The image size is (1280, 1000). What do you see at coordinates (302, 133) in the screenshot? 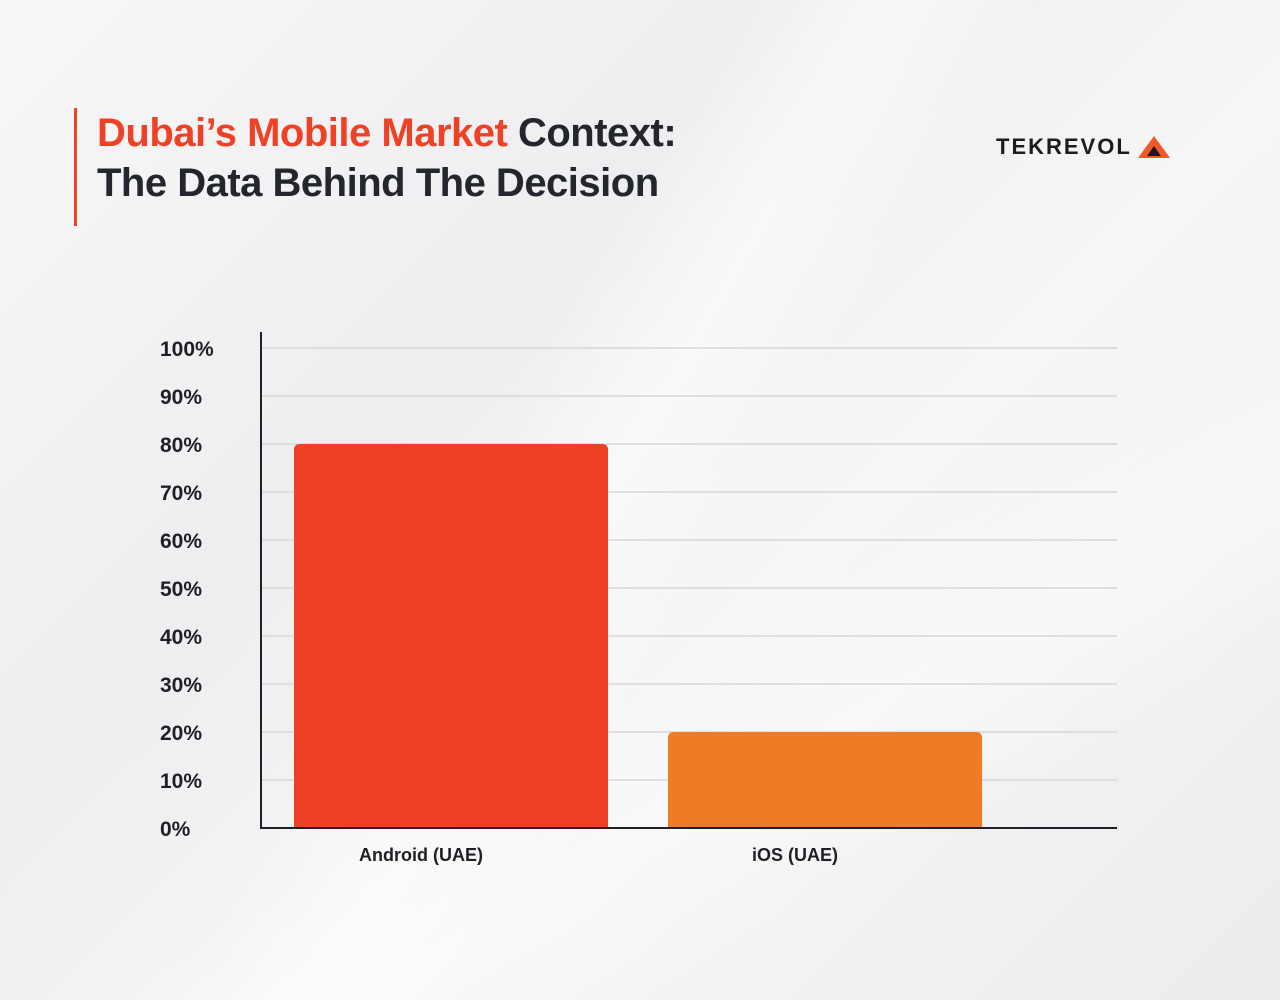
I see `title-accent: Dubai’s Mobile Market` at bounding box center [302, 133].